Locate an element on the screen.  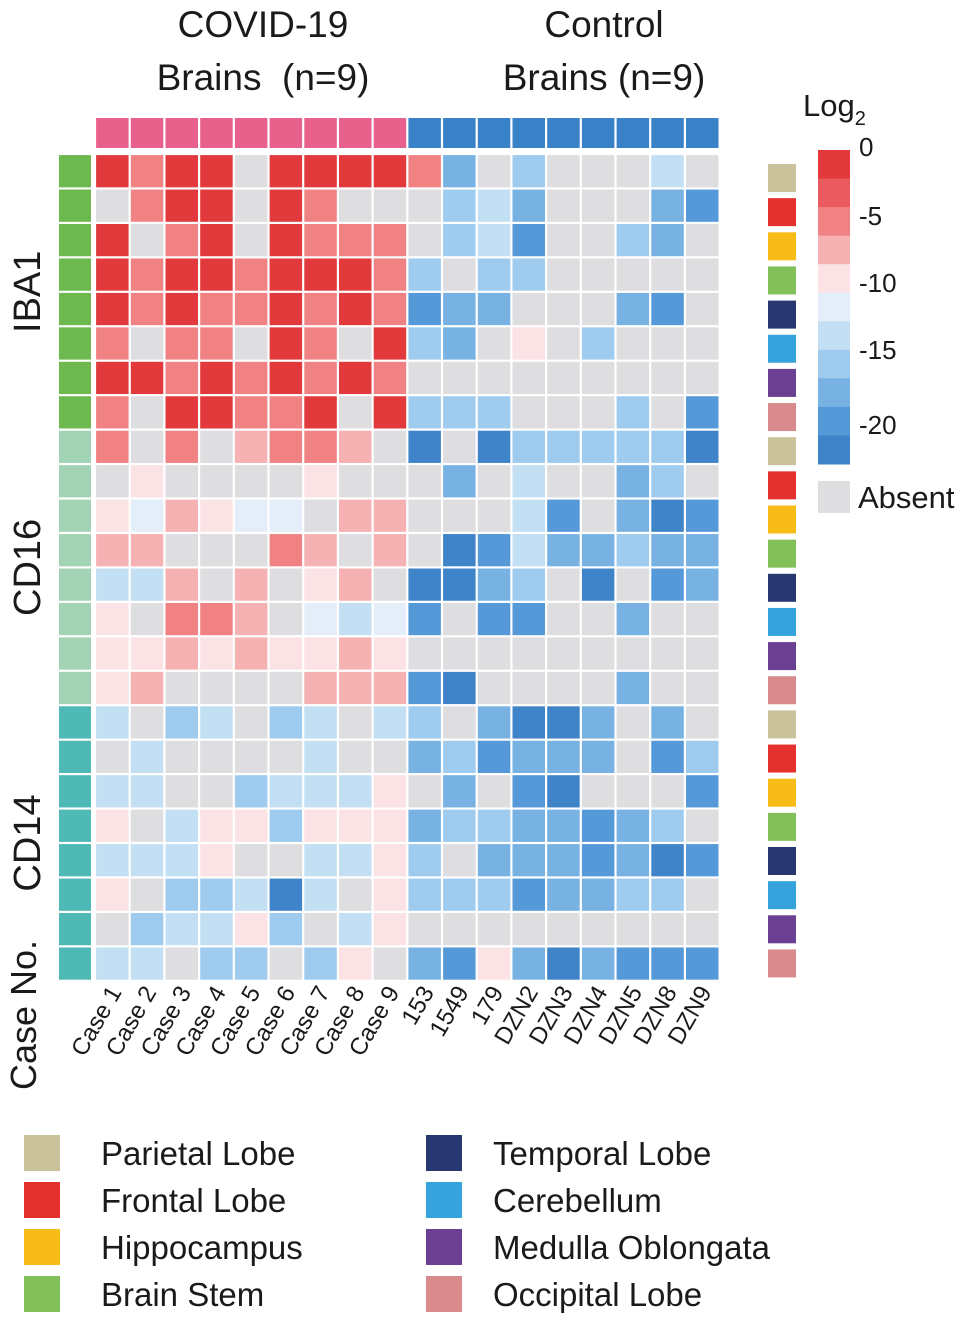
colorbar-steps is located at coordinates (834, 307).